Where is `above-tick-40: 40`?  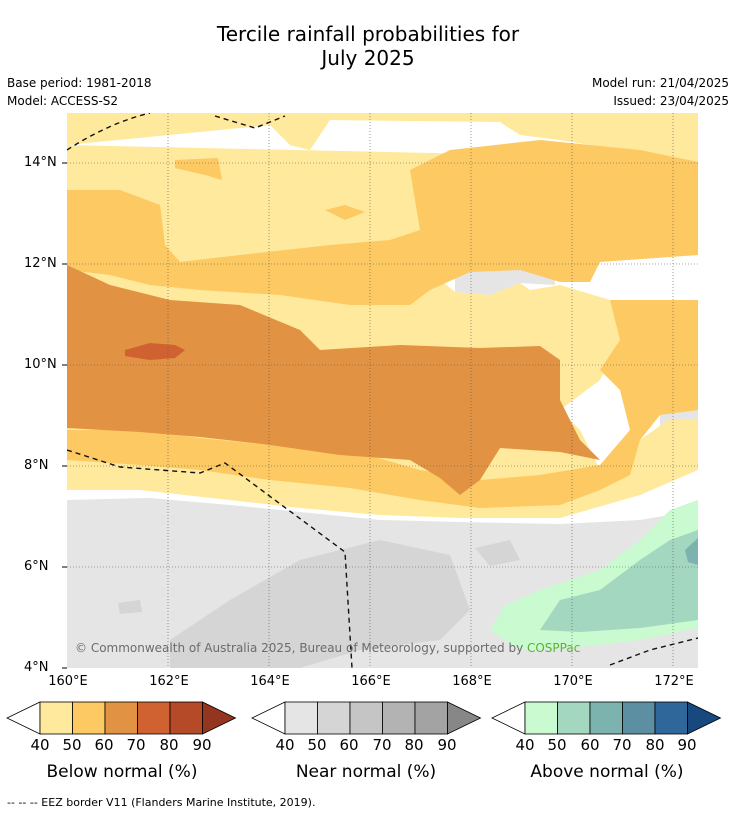
above-tick-40: 40 is located at coordinates (525, 745).